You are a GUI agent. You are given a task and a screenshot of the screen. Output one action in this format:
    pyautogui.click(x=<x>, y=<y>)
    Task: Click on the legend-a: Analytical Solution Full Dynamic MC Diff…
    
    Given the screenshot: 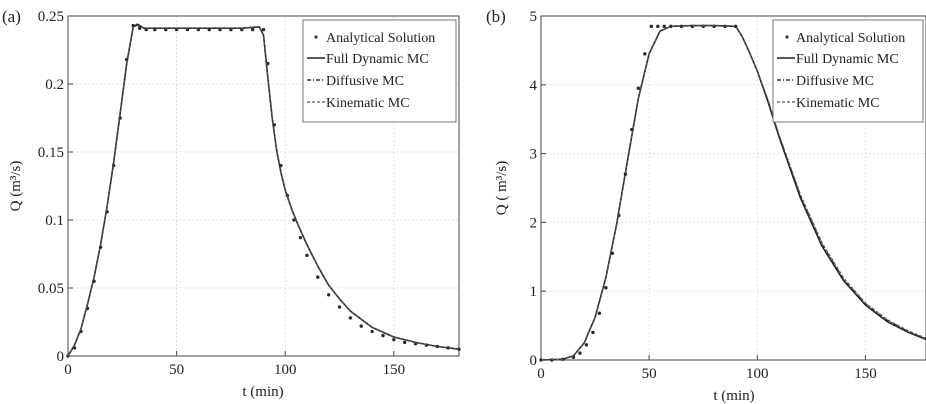 What is the action you would take?
    pyautogui.click(x=379, y=71)
    